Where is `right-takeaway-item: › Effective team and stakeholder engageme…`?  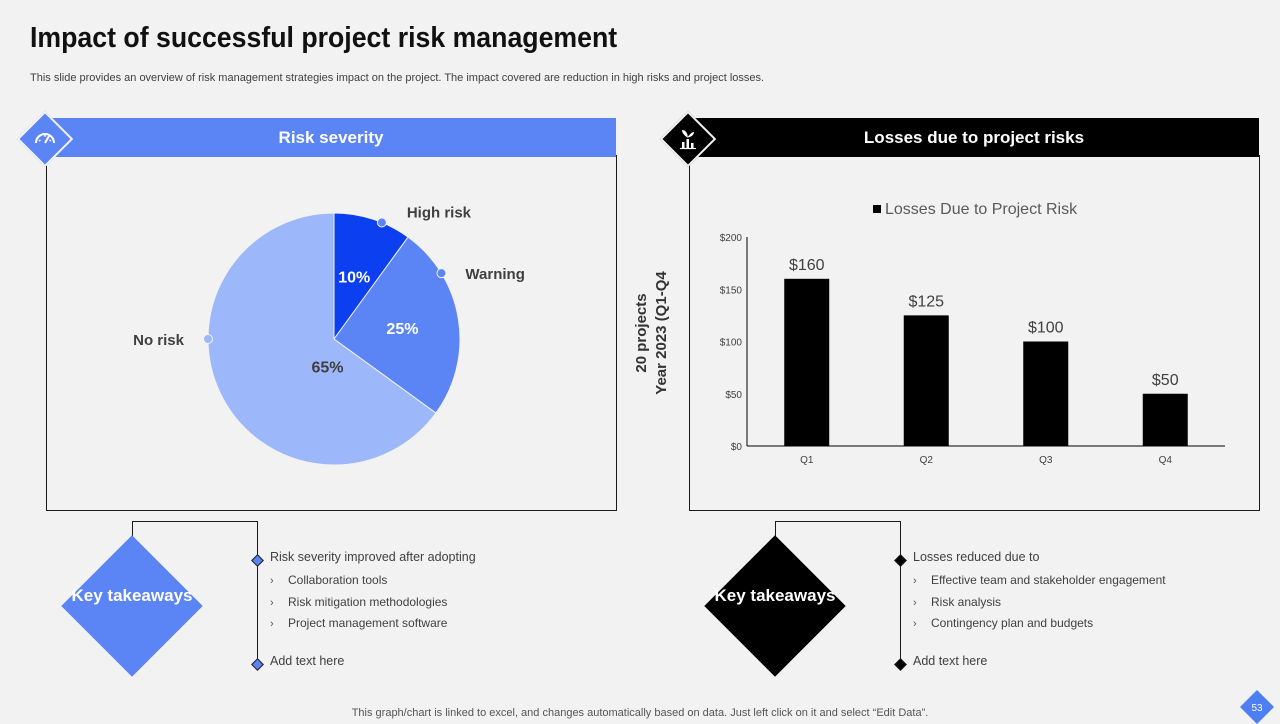
right-takeaway-item: › Effective team and stakeholder engageme… is located at coordinates (1039, 580).